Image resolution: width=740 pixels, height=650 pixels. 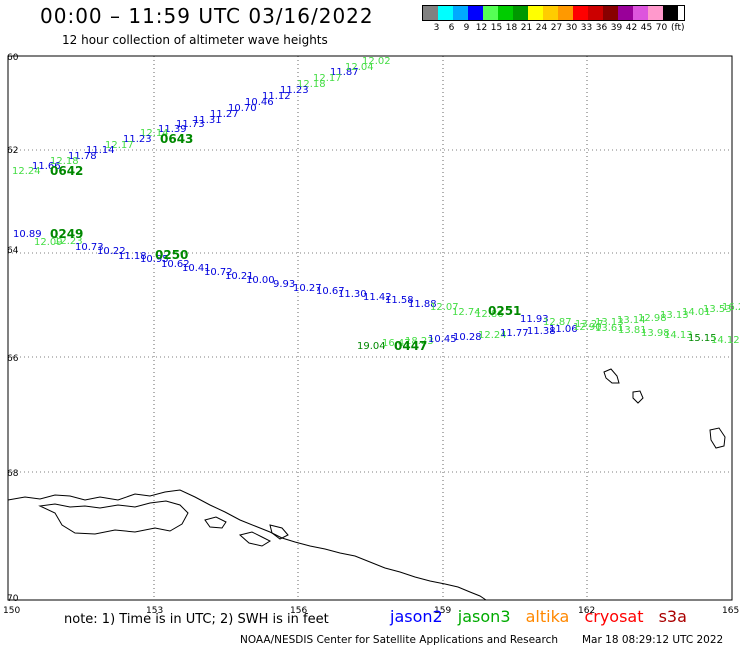 I want to click on legend-labels: 3 6 9 12 15 18 21 24 27 30 33 36 39 42 45 70 (ft), so click(x=553, y=28).